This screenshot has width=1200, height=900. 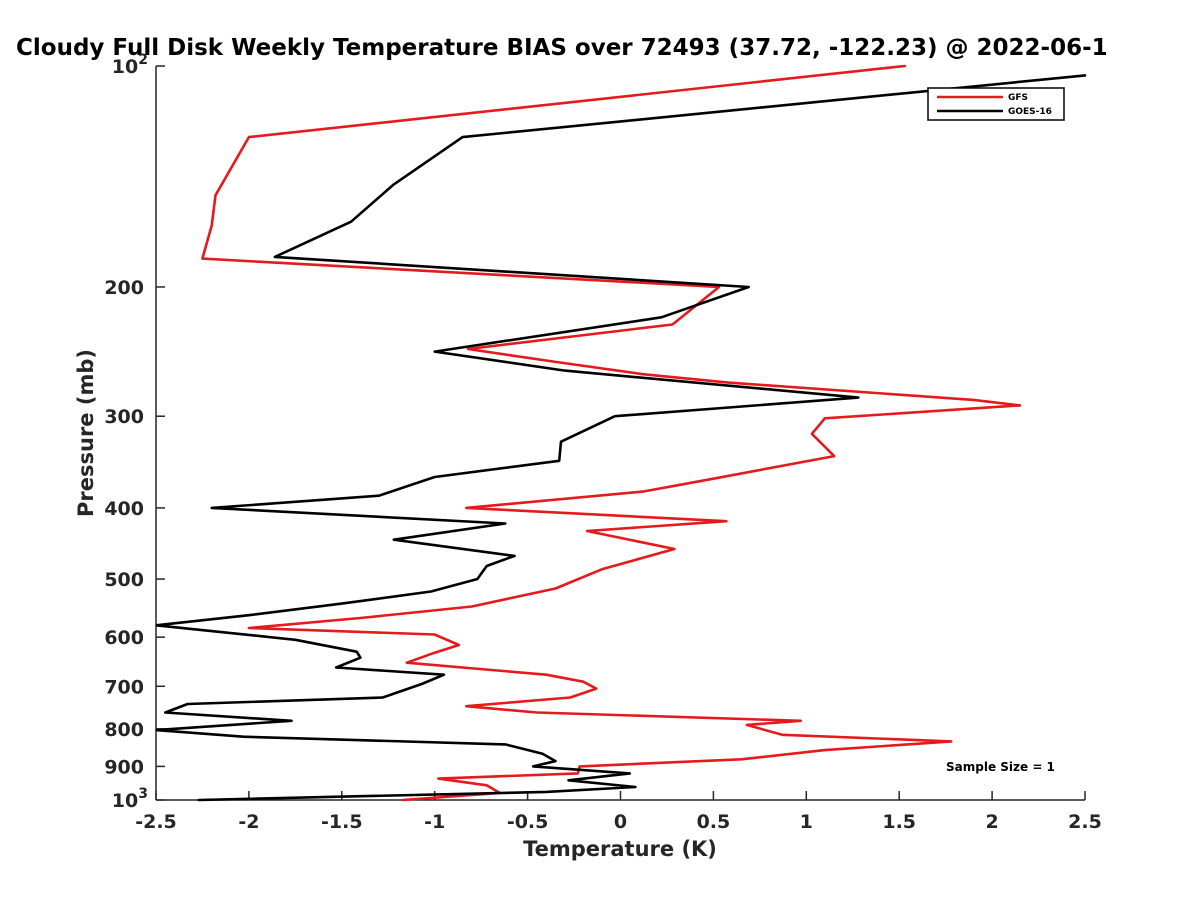 I want to click on sample-size-annotation: Sample Size = 1, so click(x=1000, y=767).